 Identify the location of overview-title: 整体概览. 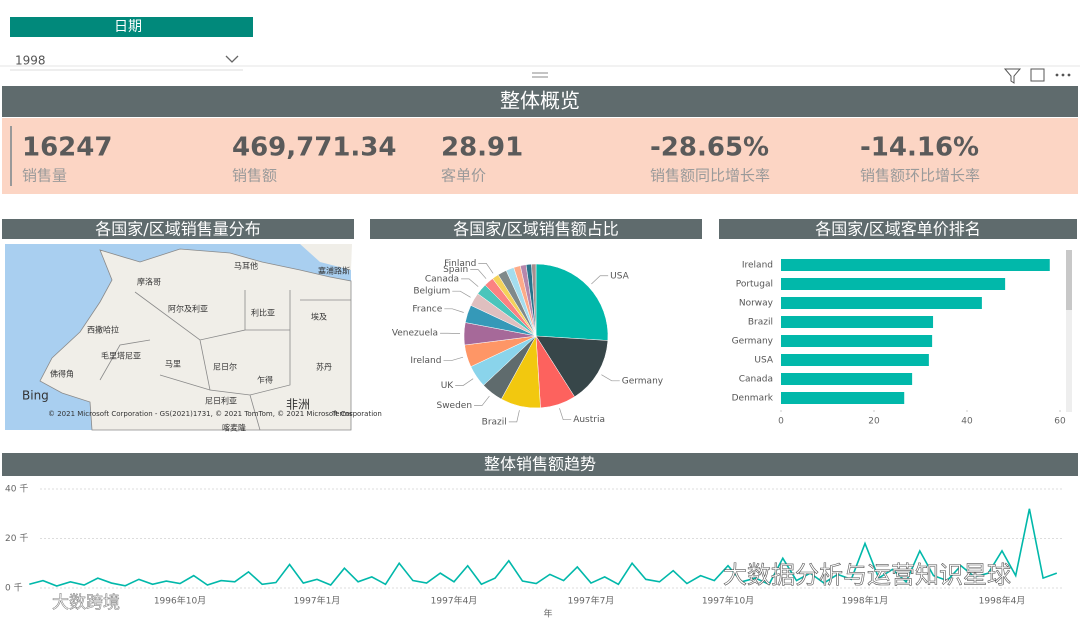
(540, 101).